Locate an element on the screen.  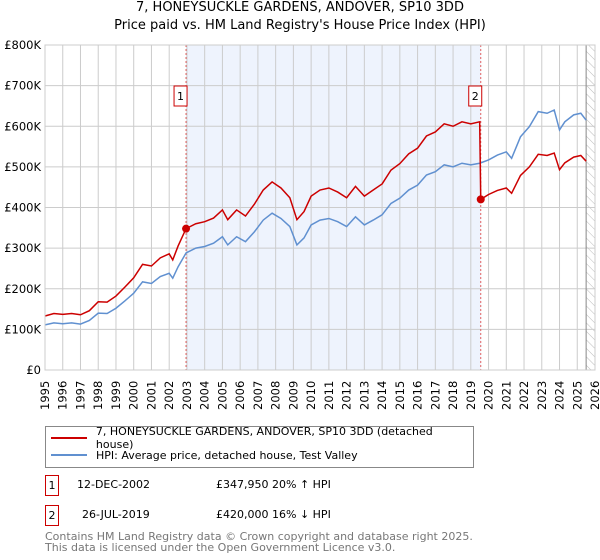
x-tick-label: 2018 is located at coordinates (453, 395).